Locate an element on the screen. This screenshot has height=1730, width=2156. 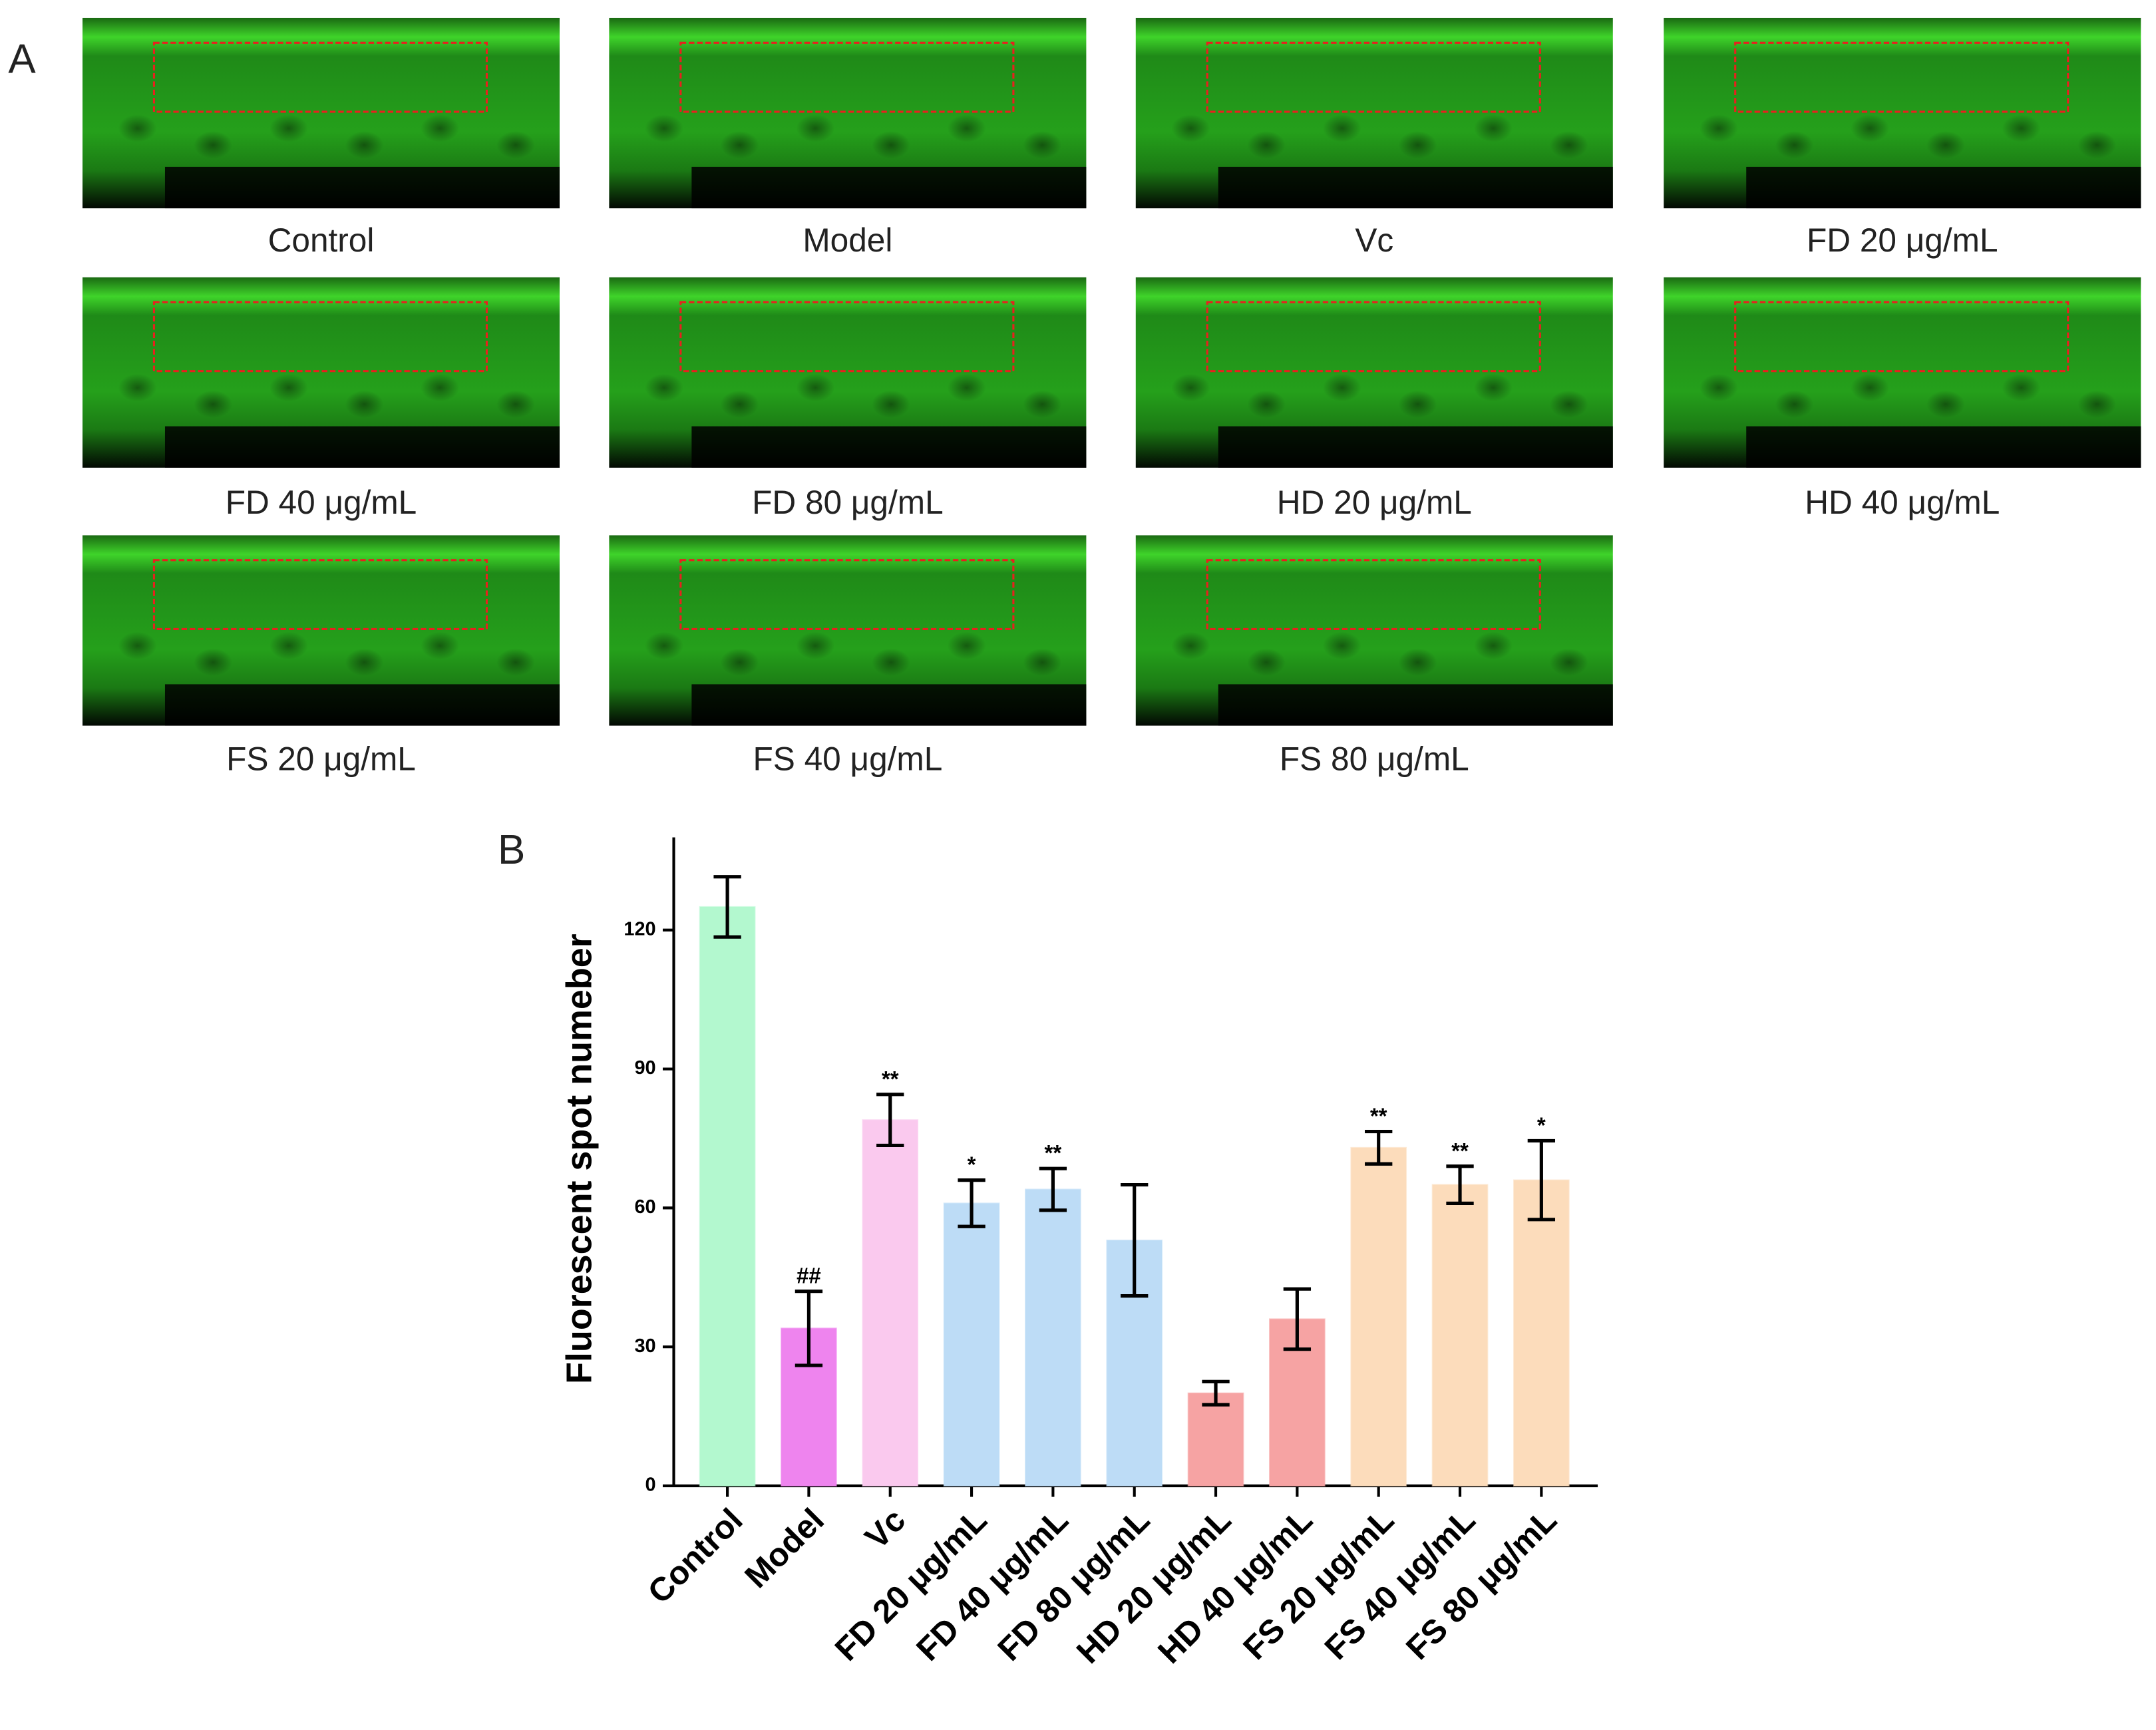
y-tick-label: 90 is located at coordinates (644, 1068).